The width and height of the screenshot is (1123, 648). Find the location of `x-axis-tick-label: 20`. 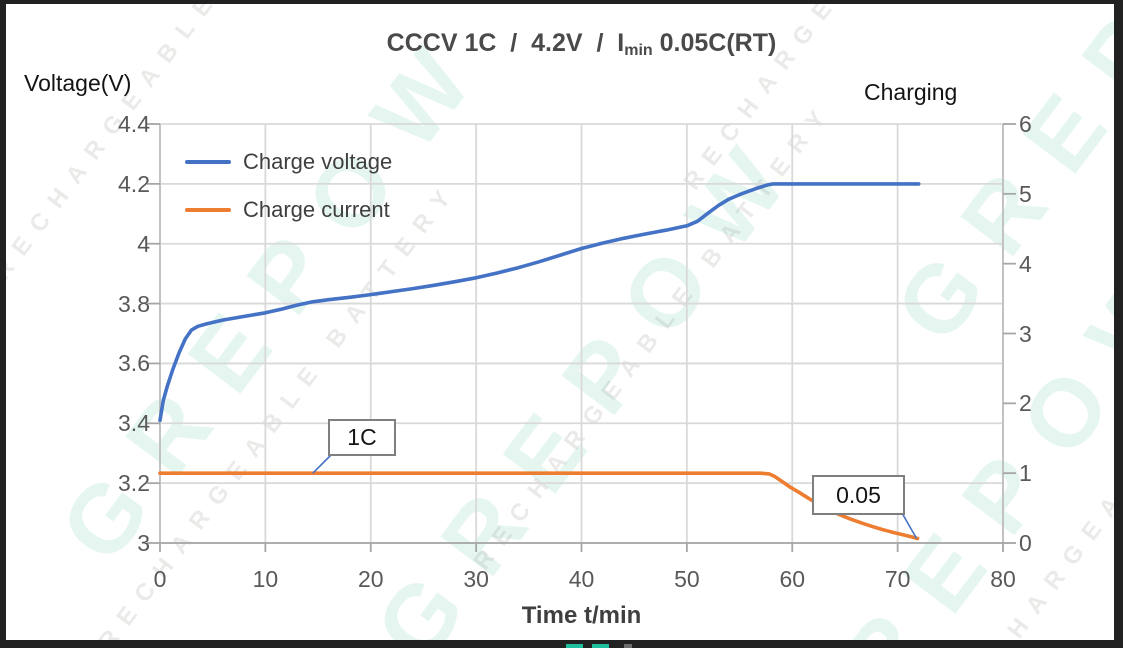

x-axis-tick-label: 20 is located at coordinates (370, 579).